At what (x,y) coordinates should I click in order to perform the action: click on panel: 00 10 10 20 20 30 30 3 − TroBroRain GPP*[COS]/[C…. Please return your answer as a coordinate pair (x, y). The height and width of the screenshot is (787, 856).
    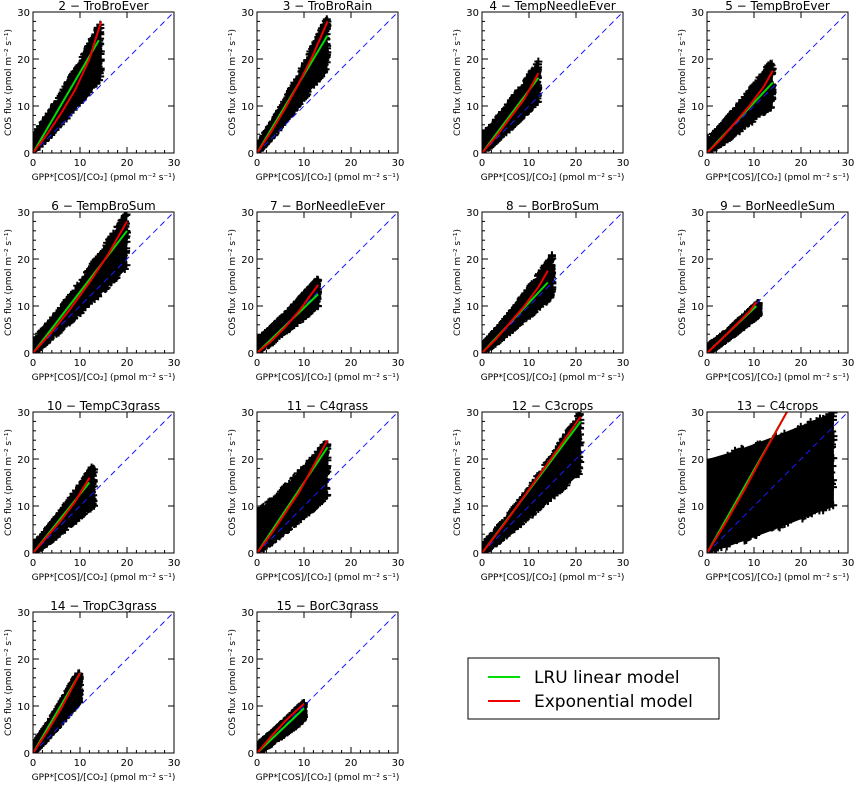
    Looking at the image, I should click on (316, 91).